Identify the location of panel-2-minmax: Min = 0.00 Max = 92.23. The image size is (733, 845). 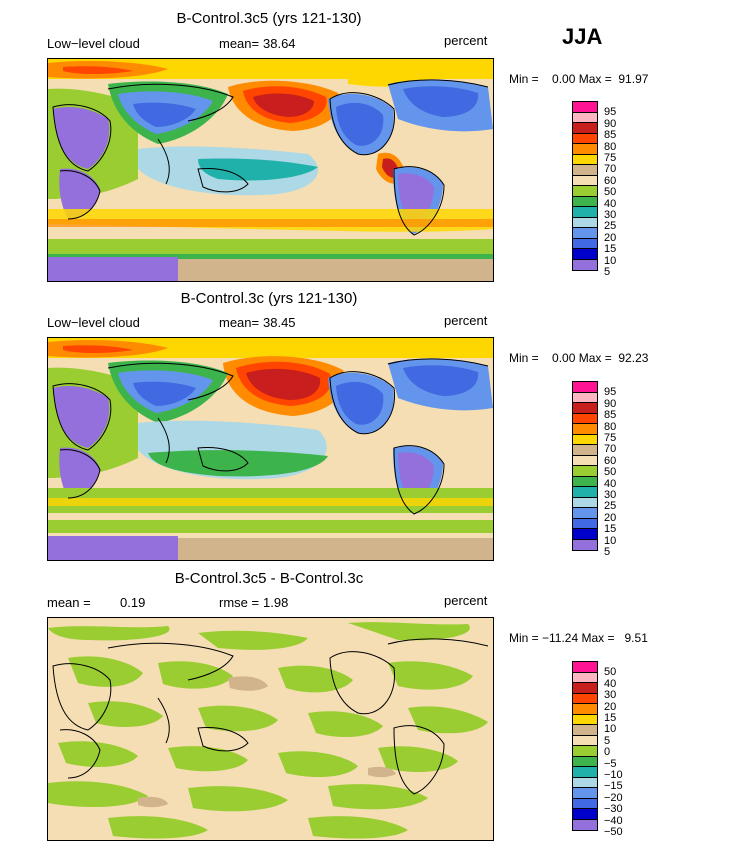
(579, 358).